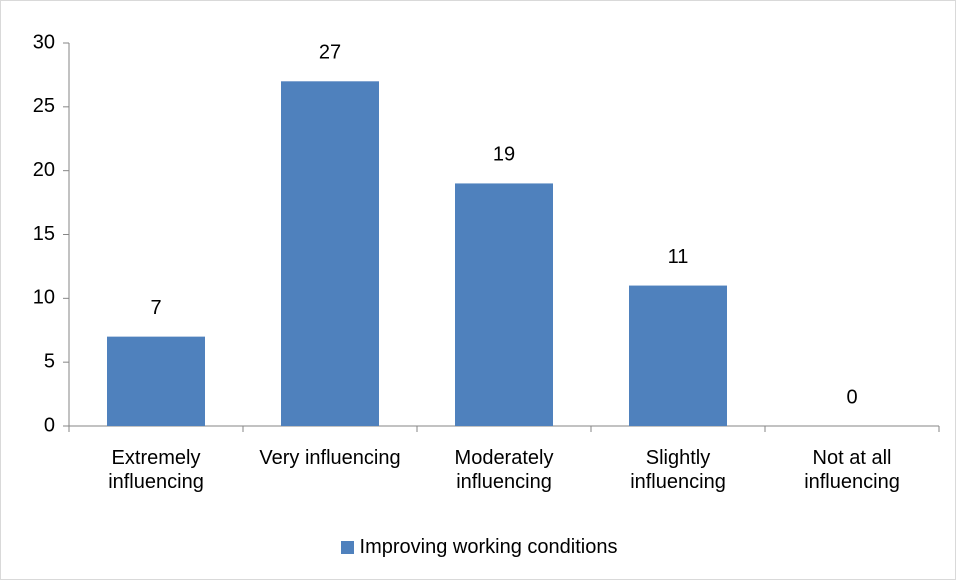  I want to click on data-label: 27, so click(330, 53).